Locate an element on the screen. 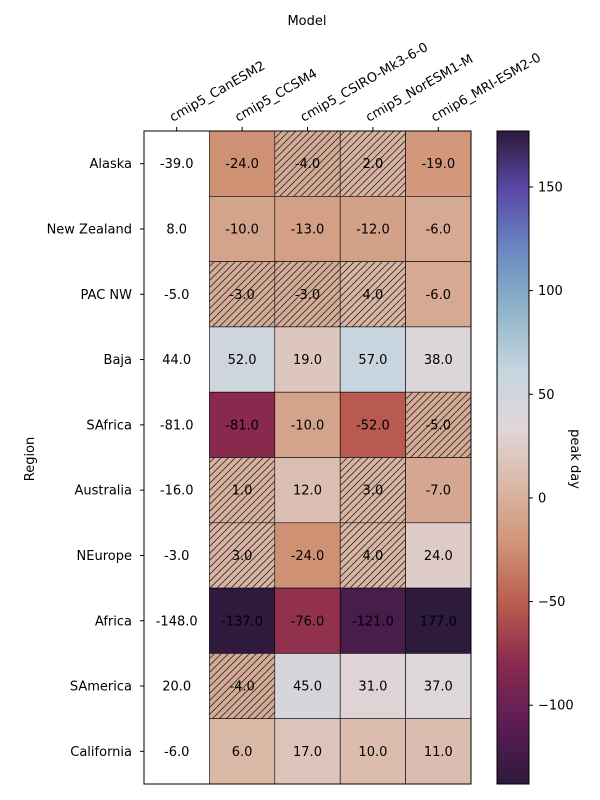 The height and width of the screenshot is (800, 600). cell-value-label: 8.0 is located at coordinates (176, 229).